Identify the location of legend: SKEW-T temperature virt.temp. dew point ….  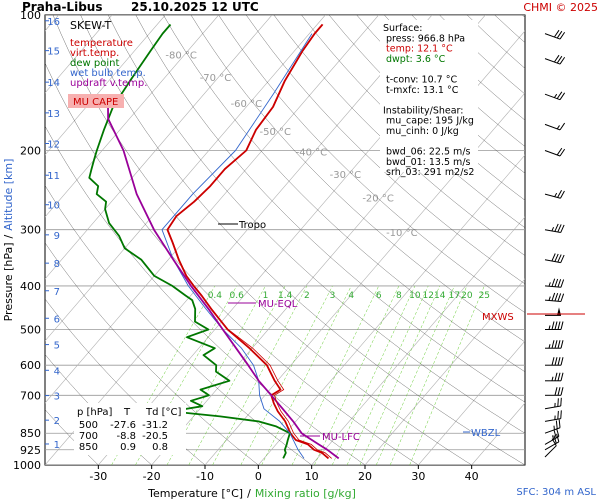
(107, 63).